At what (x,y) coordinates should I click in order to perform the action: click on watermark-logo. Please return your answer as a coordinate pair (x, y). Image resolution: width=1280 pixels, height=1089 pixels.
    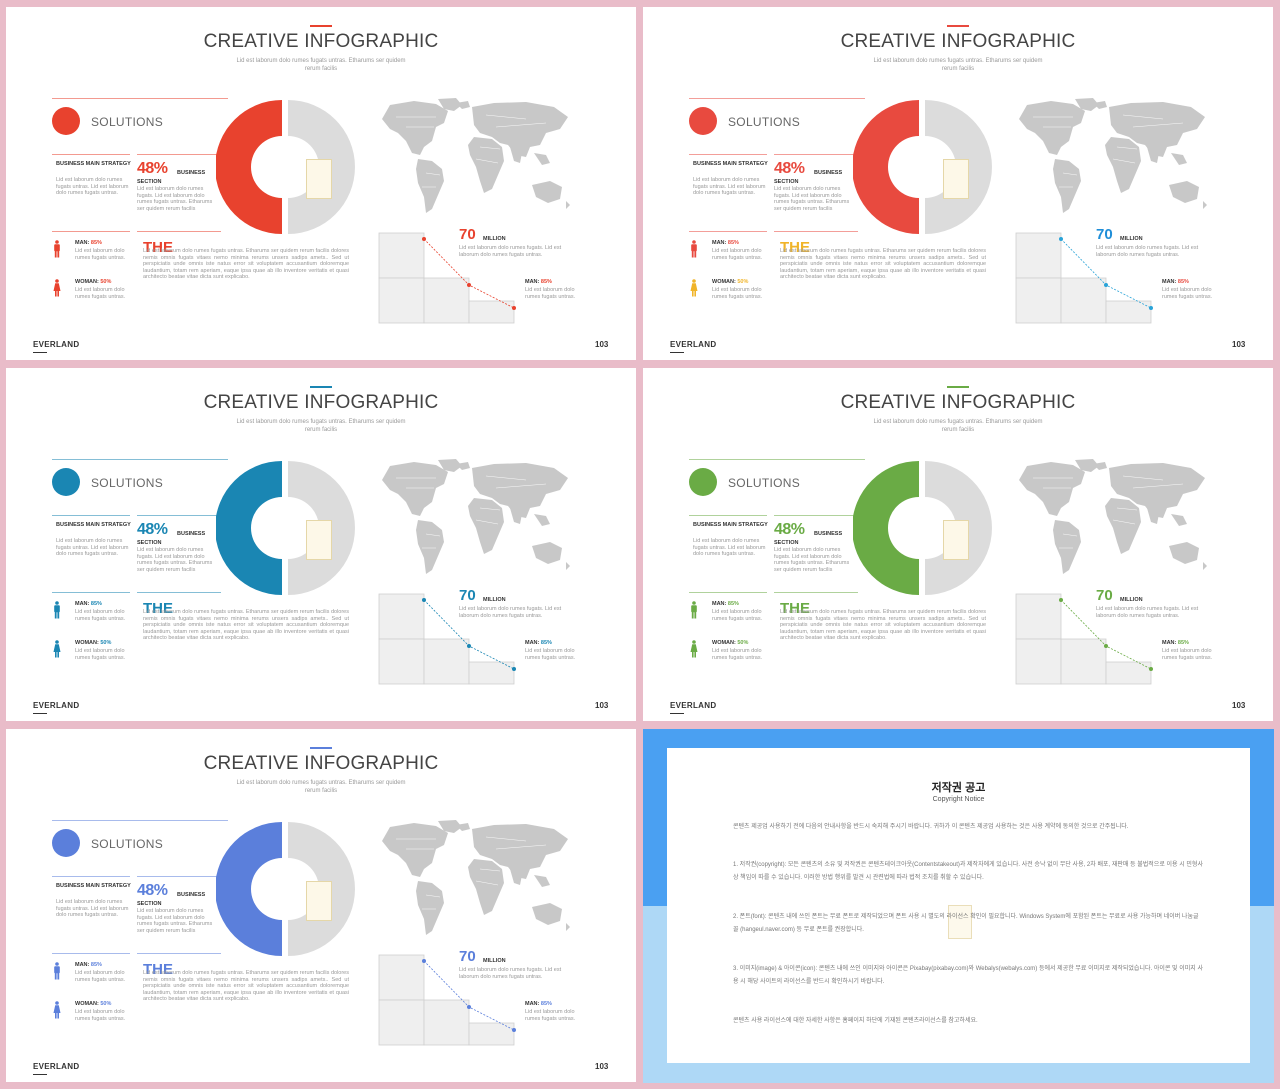
    Looking at the image, I should click on (956, 179).